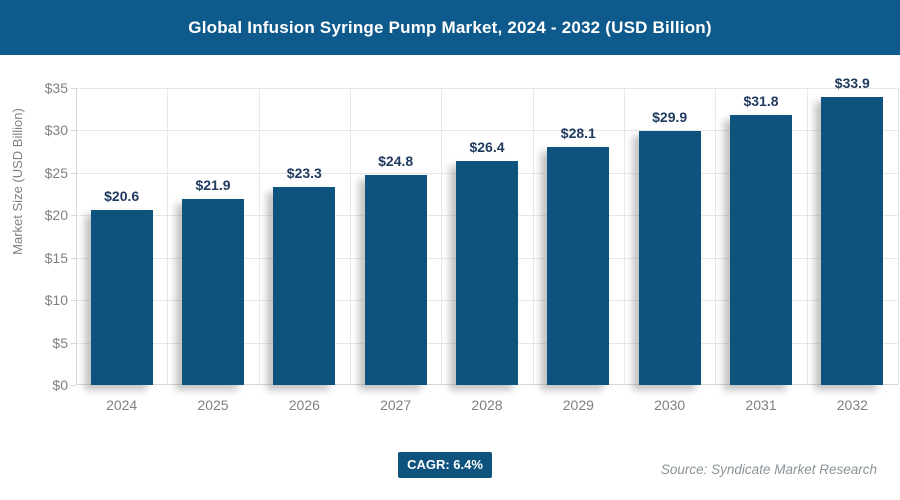 Image resolution: width=900 pixels, height=500 pixels. Describe the element at coordinates (60, 385) in the screenshot. I see `y-tick-label: $0` at that location.